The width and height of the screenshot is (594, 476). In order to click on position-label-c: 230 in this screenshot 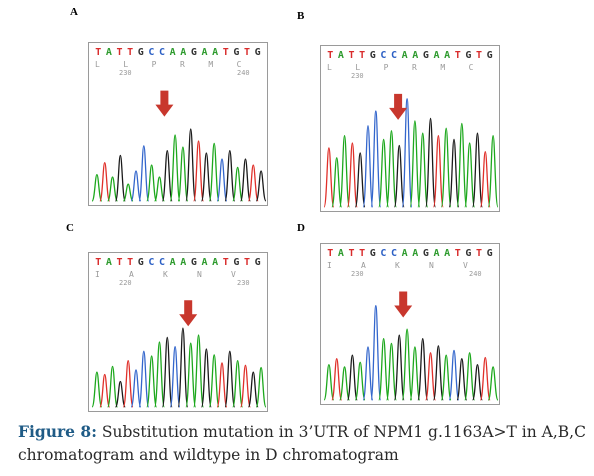, I will do `click(243, 283)`.